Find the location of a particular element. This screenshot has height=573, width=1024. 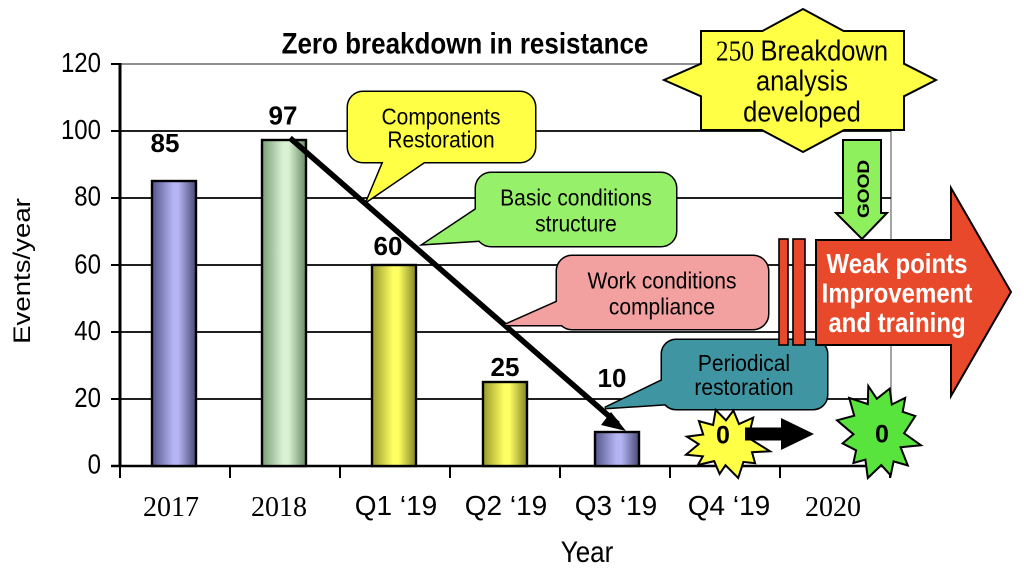

svg-text: 2020 is located at coordinates (833, 507).